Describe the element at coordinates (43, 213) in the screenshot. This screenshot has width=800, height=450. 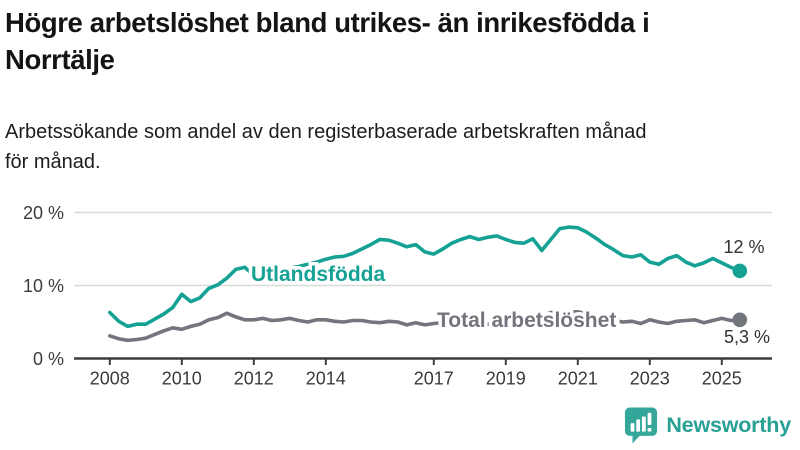
I see `y-axis-tick-label: 20 %` at that location.